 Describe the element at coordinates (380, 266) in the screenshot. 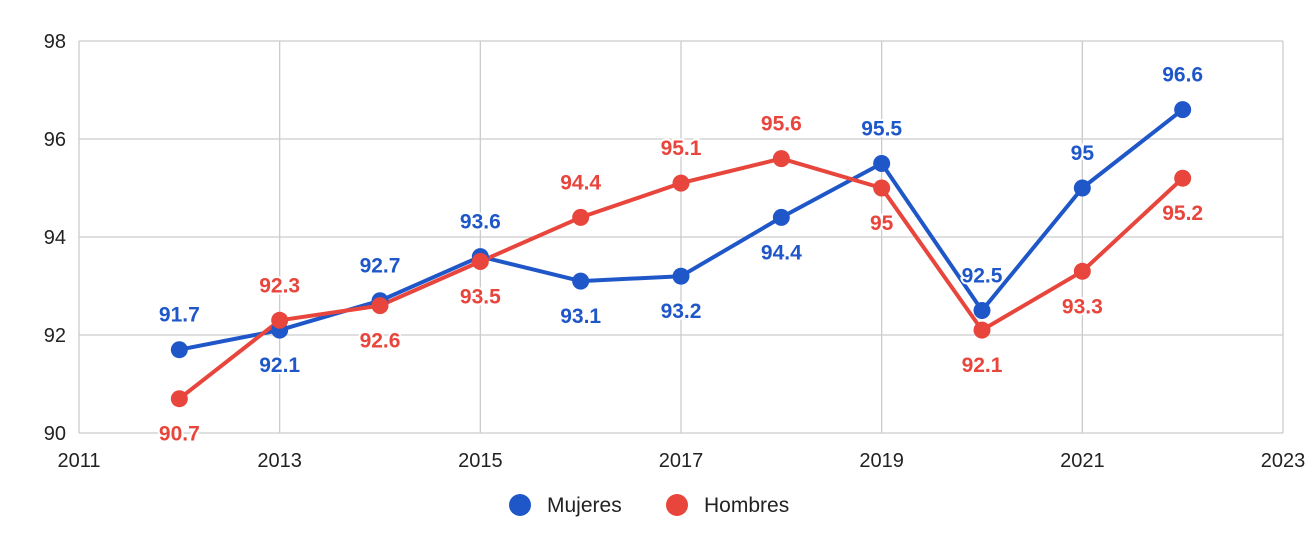

I see `data-label-mujeres: 92.7` at that location.